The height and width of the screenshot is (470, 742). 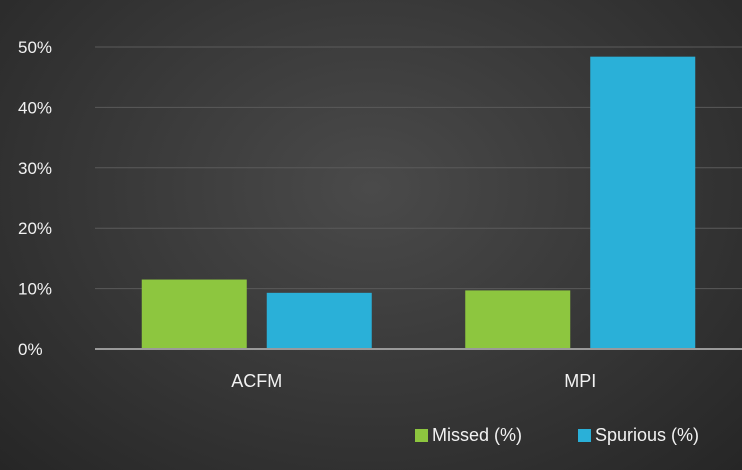 I want to click on y-tick-label: 10%, so click(x=35, y=289).